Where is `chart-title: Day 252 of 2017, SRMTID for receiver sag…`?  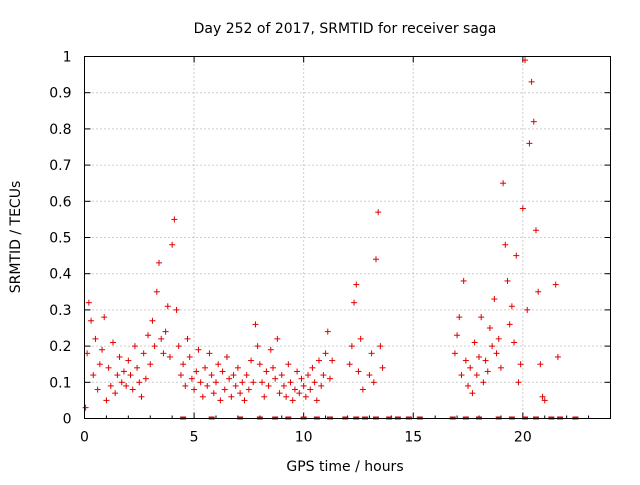 chart-title: Day 252 of 2017, SRMTID for receiver sag… is located at coordinates (345, 29).